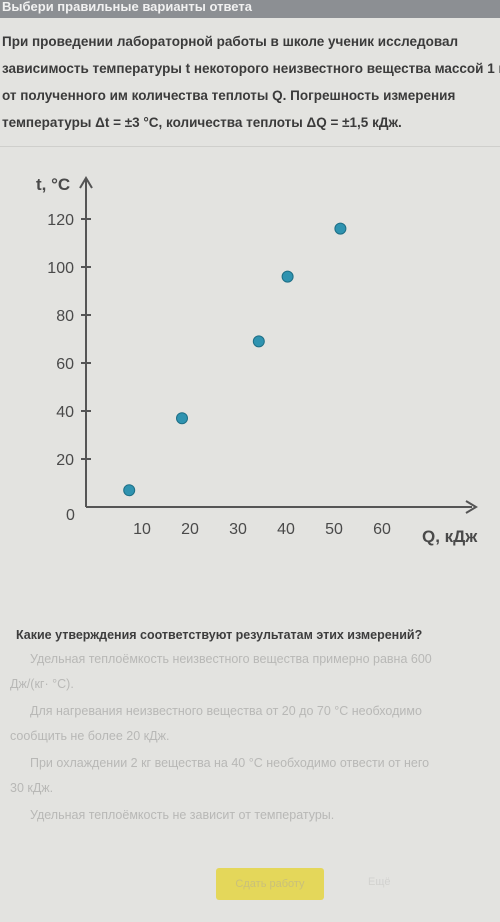  Describe the element at coordinates (65, 412) in the screenshot. I see `y-tick-label: 40` at that location.